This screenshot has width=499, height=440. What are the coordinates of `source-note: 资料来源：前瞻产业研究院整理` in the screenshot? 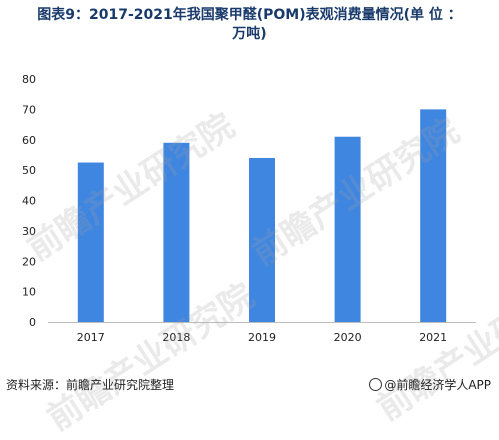 It's located at (90, 385).